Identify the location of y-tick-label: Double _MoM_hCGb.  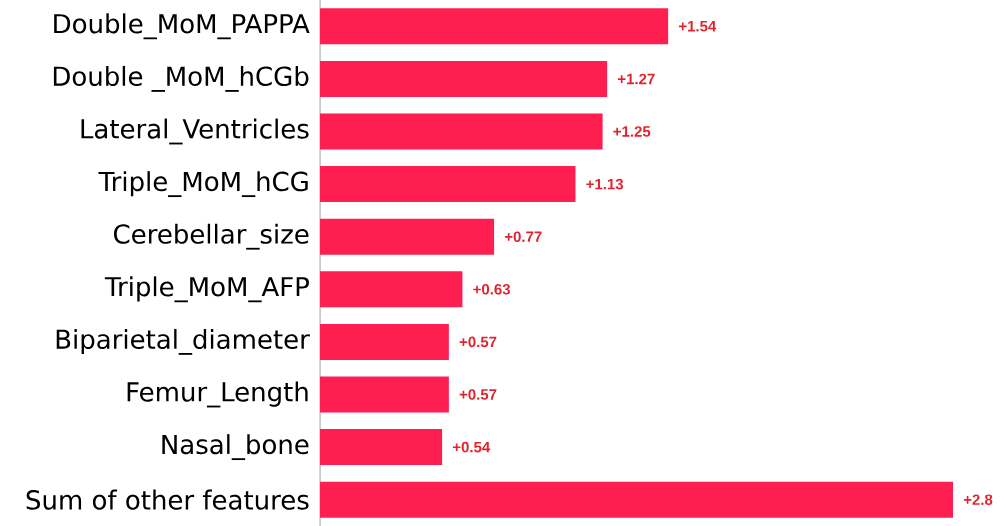
(181, 78).